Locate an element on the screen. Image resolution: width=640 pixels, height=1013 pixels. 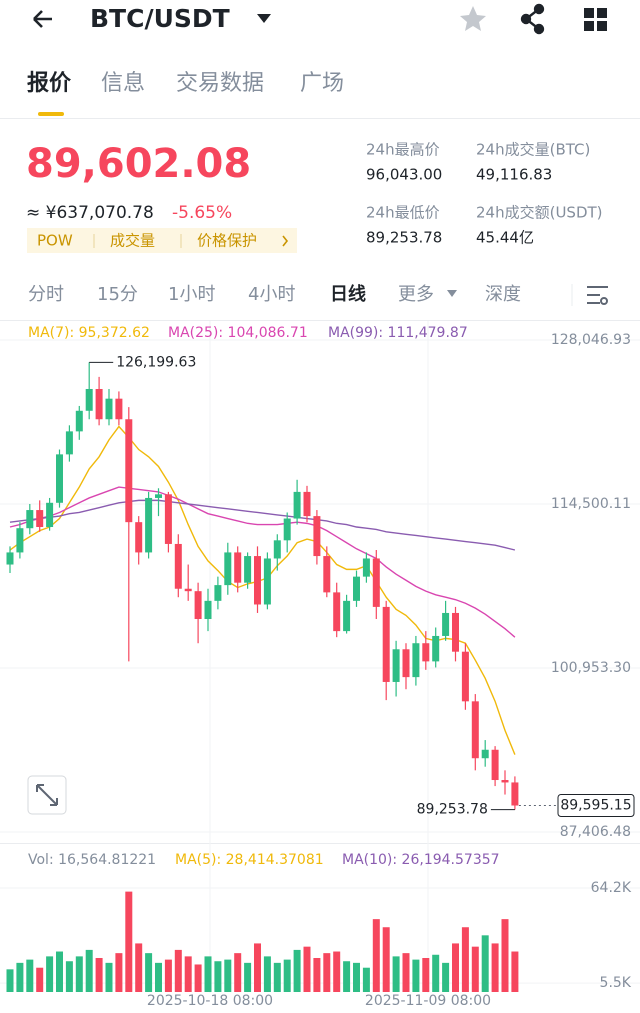
ma-legend: MA(99): 111,479.87 is located at coordinates (398, 333).